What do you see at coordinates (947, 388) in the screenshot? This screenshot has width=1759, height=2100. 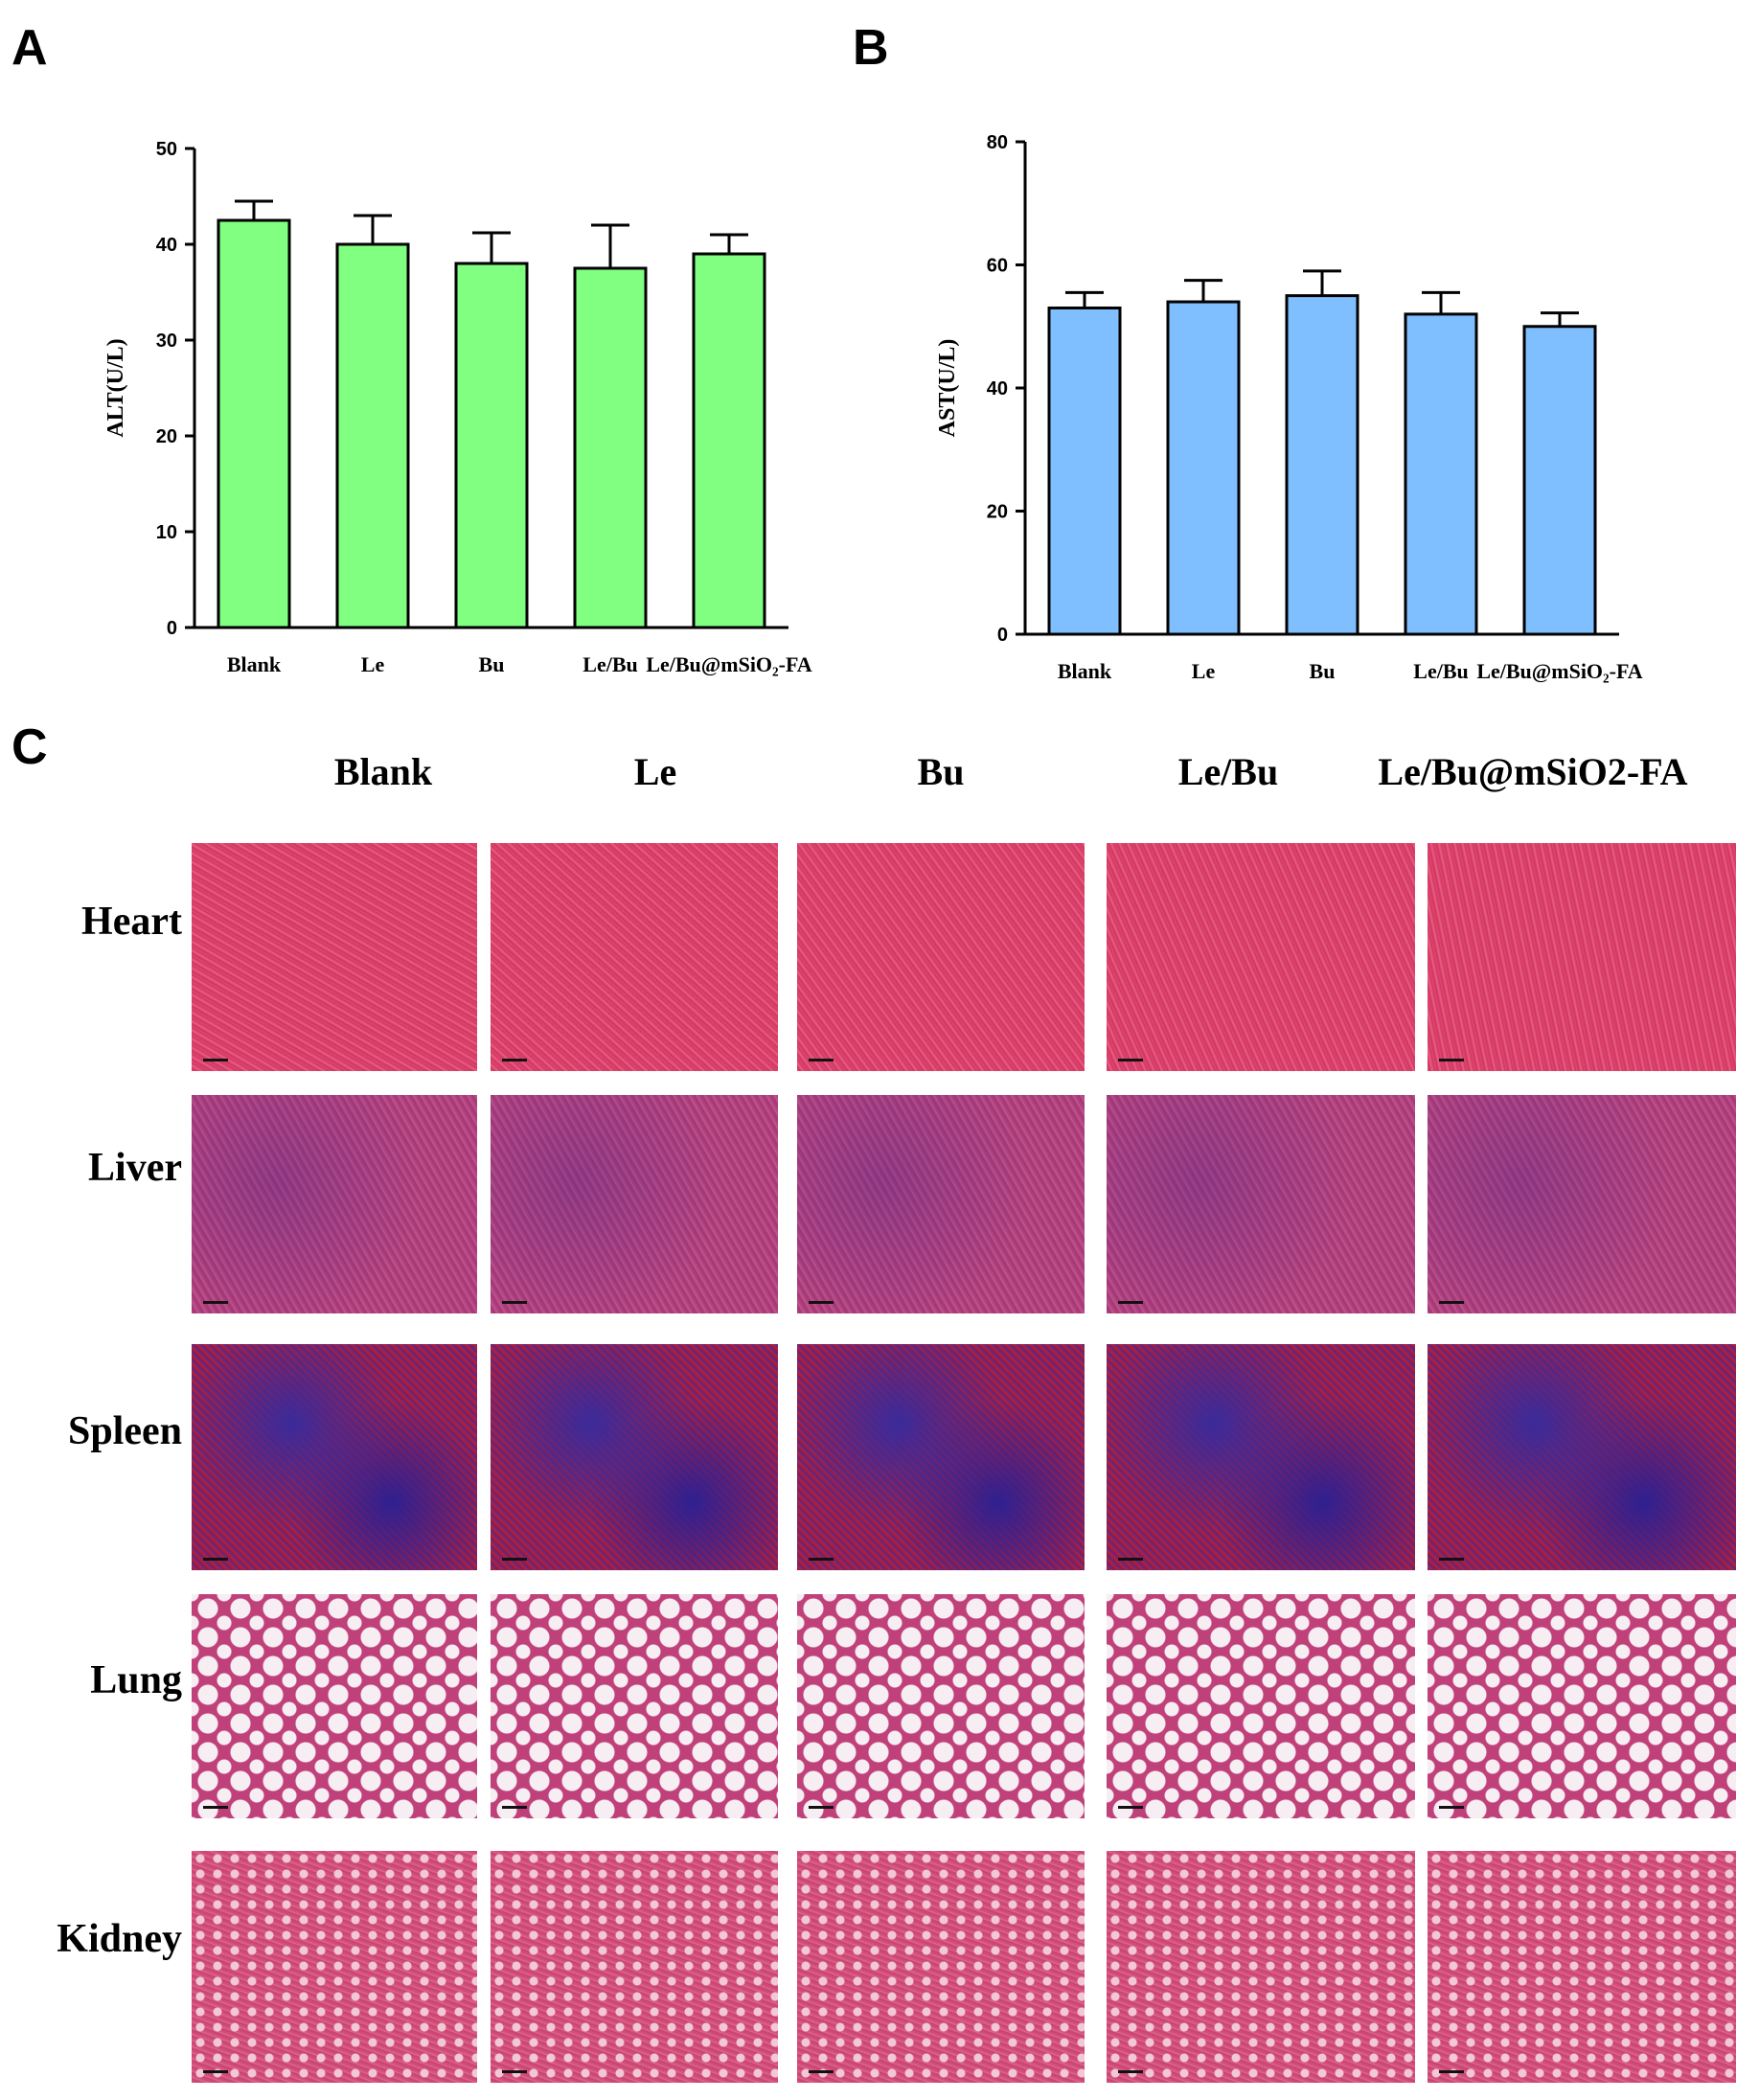 I see `y-axis-label: AST(U/L)` at bounding box center [947, 388].